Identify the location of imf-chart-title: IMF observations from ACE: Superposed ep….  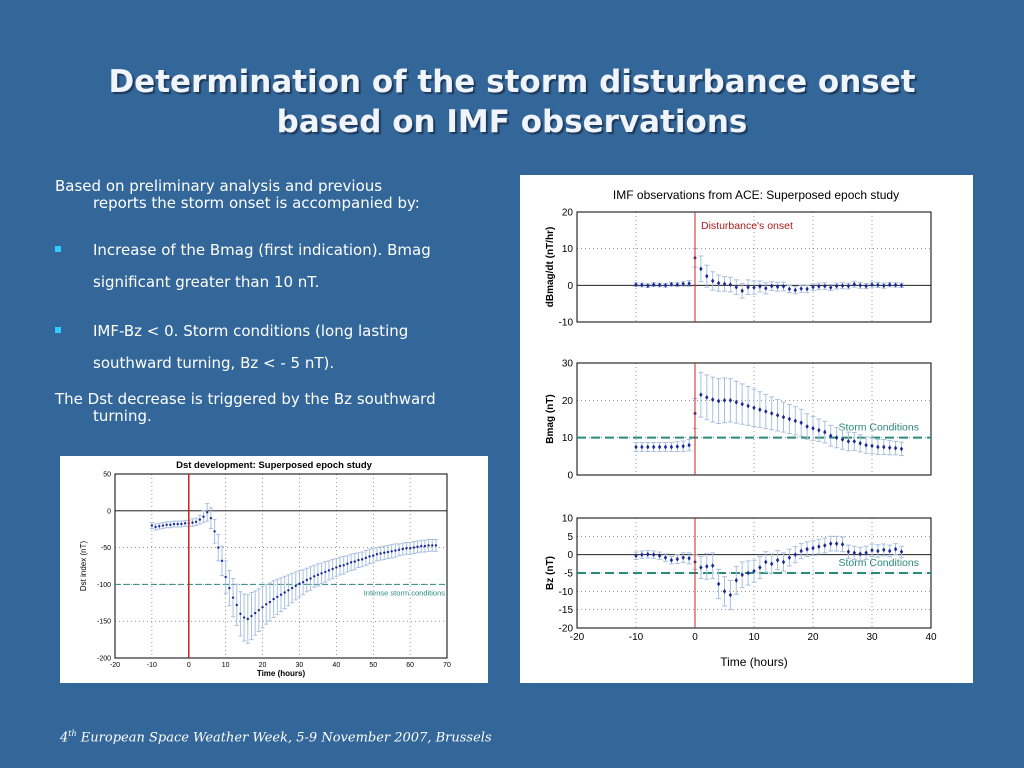
(756, 195).